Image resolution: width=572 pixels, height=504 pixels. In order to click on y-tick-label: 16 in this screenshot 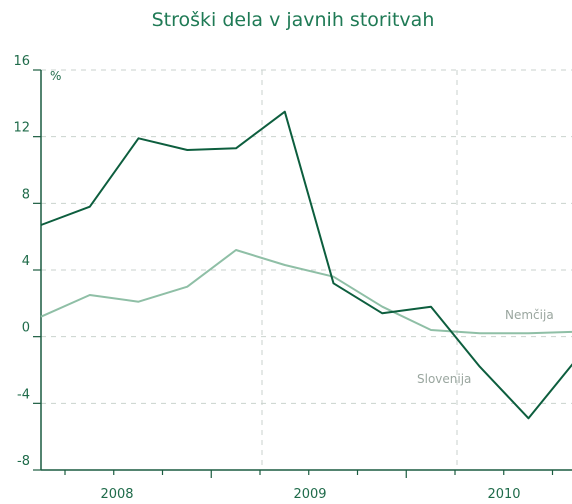, I will do `click(21, 61)`.